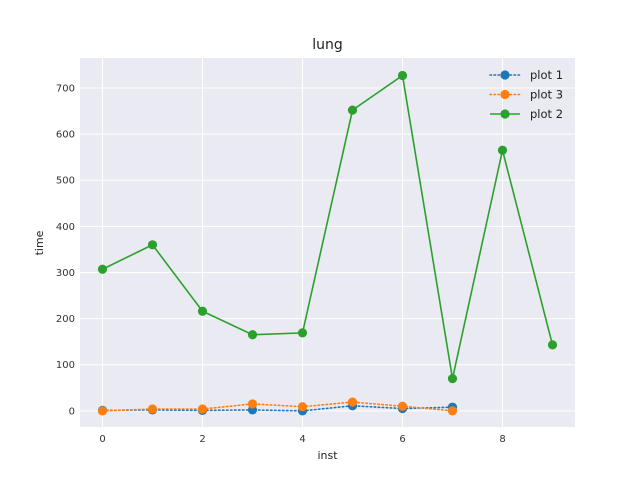 This screenshot has height=480, width=640. Describe the element at coordinates (65, 273) in the screenshot. I see `y-tick-label: 300` at that location.